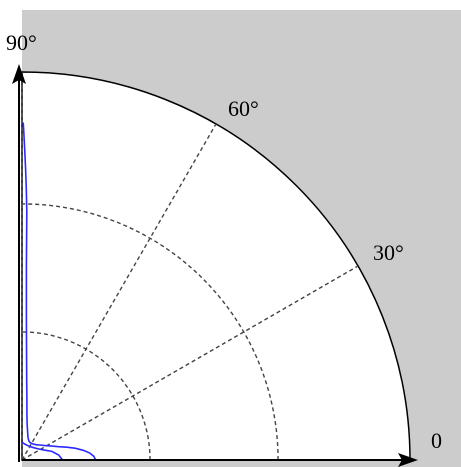  I want to click on series, so click(59, 291).